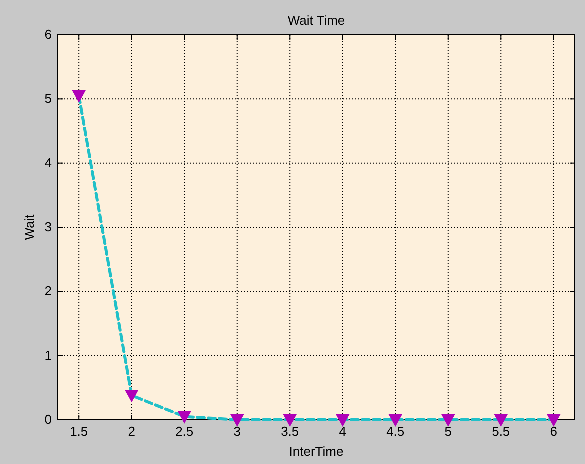 The height and width of the screenshot is (464, 585). What do you see at coordinates (79, 431) in the screenshot?
I see `x-tick-label: 1.5` at bounding box center [79, 431].